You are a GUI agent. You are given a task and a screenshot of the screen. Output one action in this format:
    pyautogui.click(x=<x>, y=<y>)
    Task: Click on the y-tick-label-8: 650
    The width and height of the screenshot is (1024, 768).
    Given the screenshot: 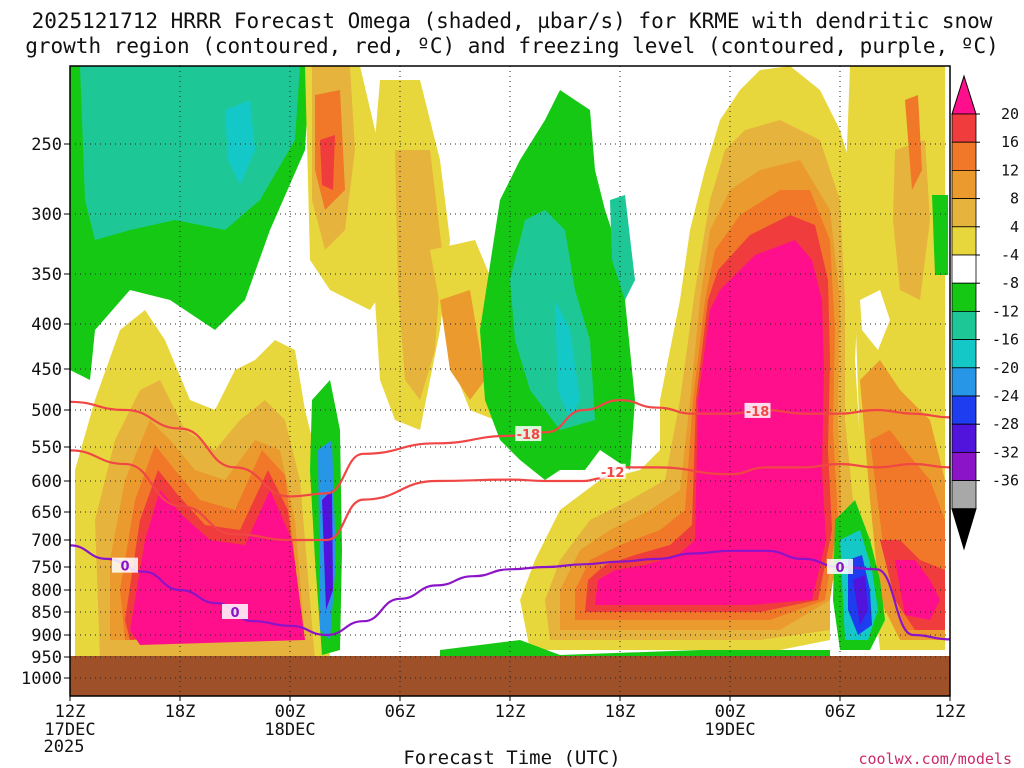 What is the action you would take?
    pyautogui.click(x=46, y=513)
    